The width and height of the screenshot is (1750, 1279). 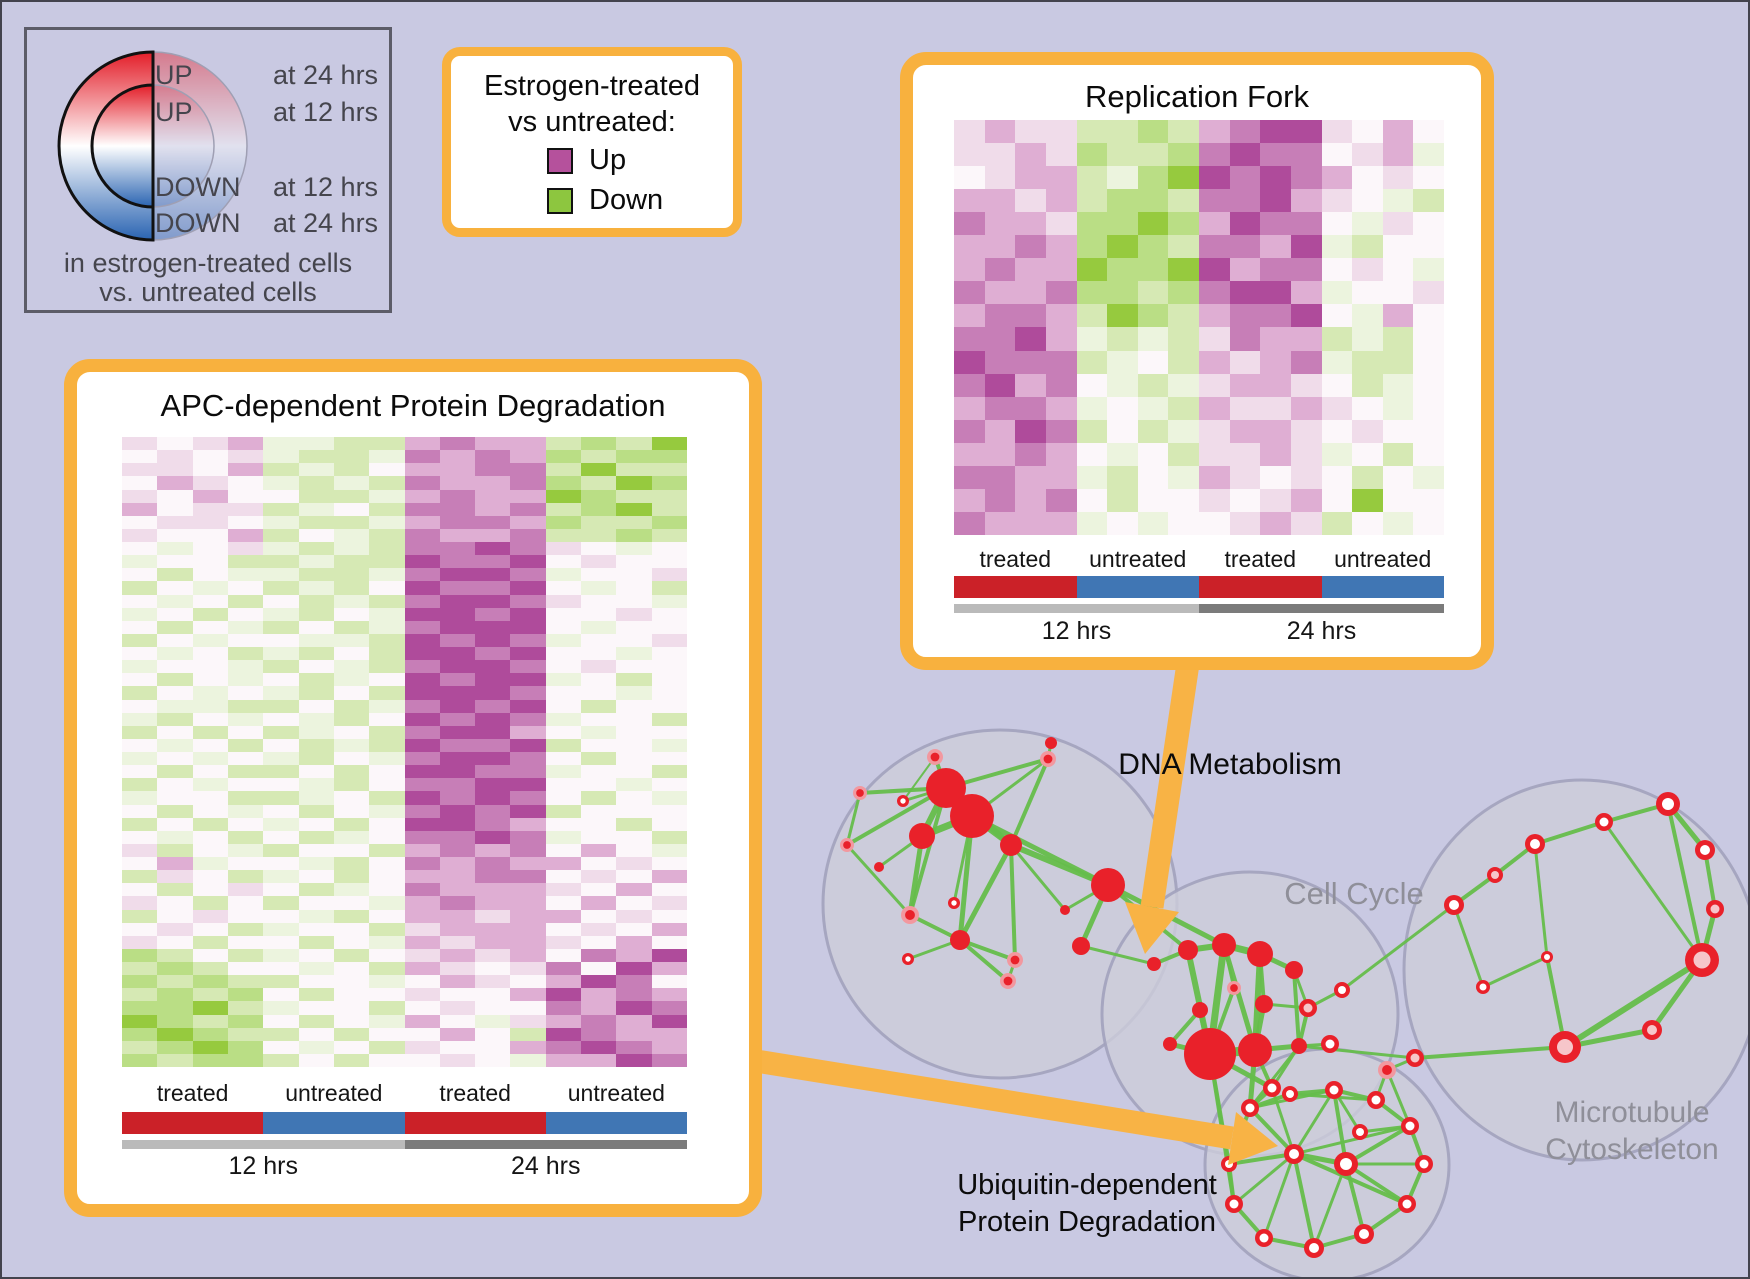 What do you see at coordinates (334, 1123) in the screenshot?
I see `untreated-color-segment` at bounding box center [334, 1123].